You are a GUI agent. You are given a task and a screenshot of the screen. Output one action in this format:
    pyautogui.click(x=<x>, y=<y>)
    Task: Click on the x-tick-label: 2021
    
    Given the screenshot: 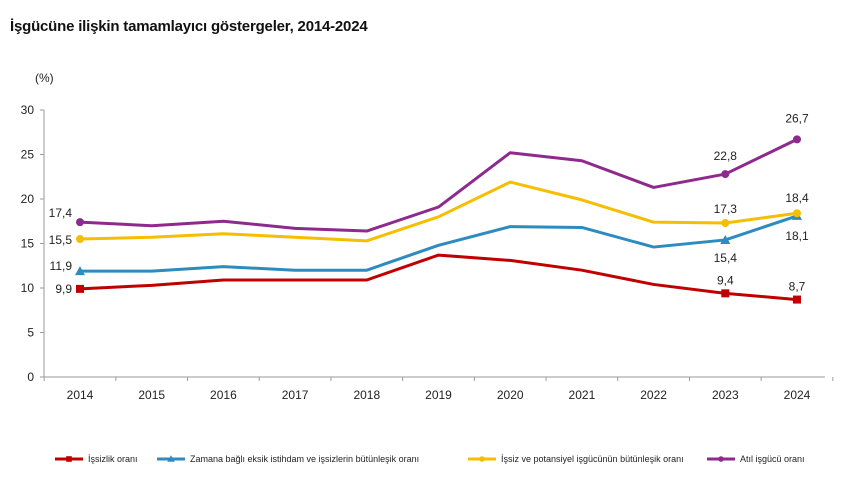 What is the action you would take?
    pyautogui.click(x=582, y=395)
    